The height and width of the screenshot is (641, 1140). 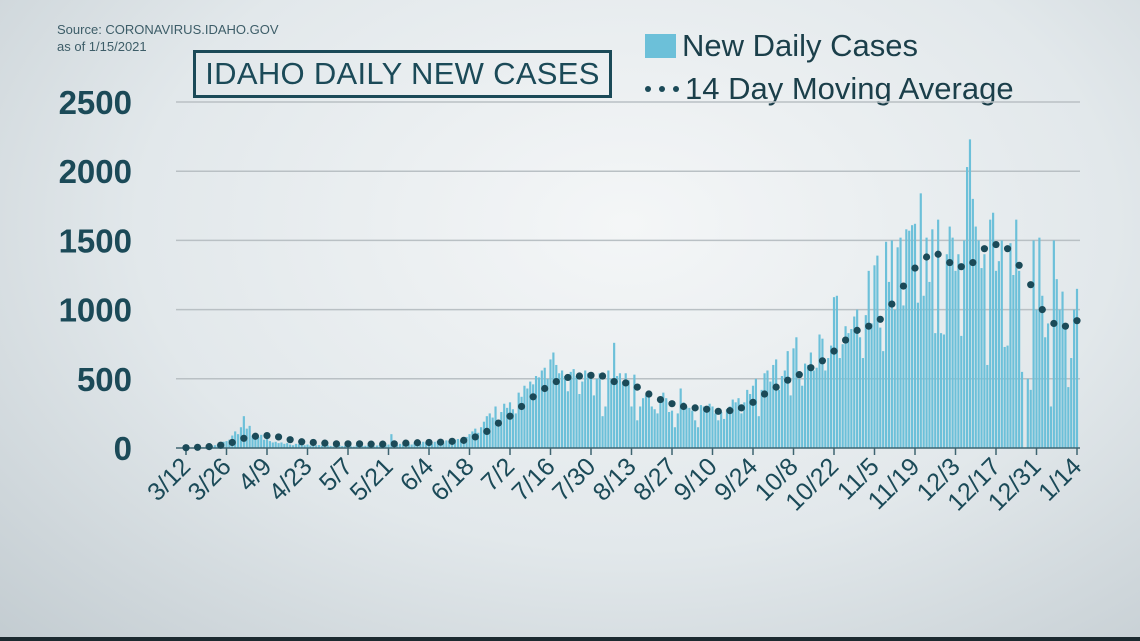 What do you see at coordinates (95, 310) in the screenshot?
I see `y-tick-label: 1000` at bounding box center [95, 310].